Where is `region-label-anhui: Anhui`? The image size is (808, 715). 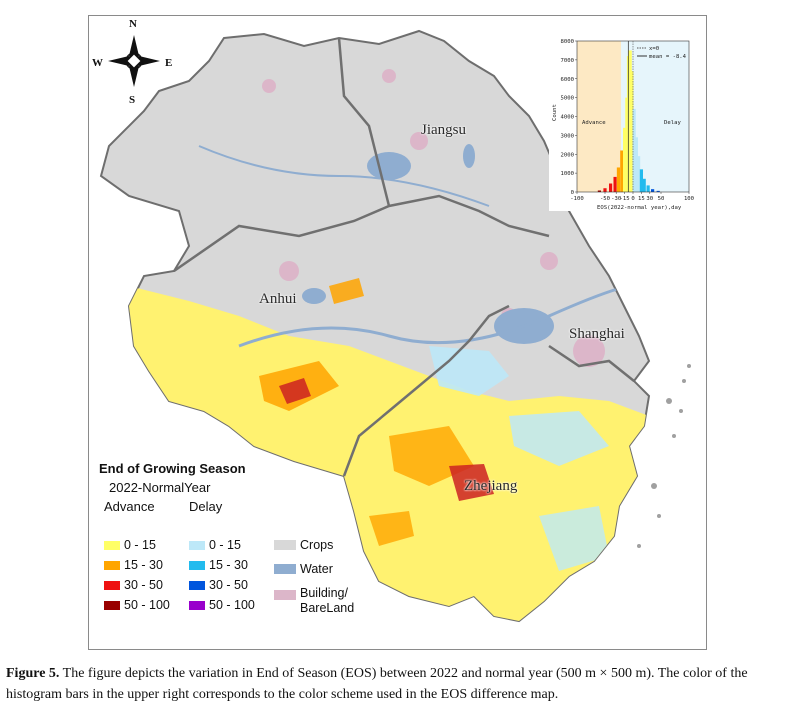
region-label-anhui: Anhui is located at coordinates (278, 299).